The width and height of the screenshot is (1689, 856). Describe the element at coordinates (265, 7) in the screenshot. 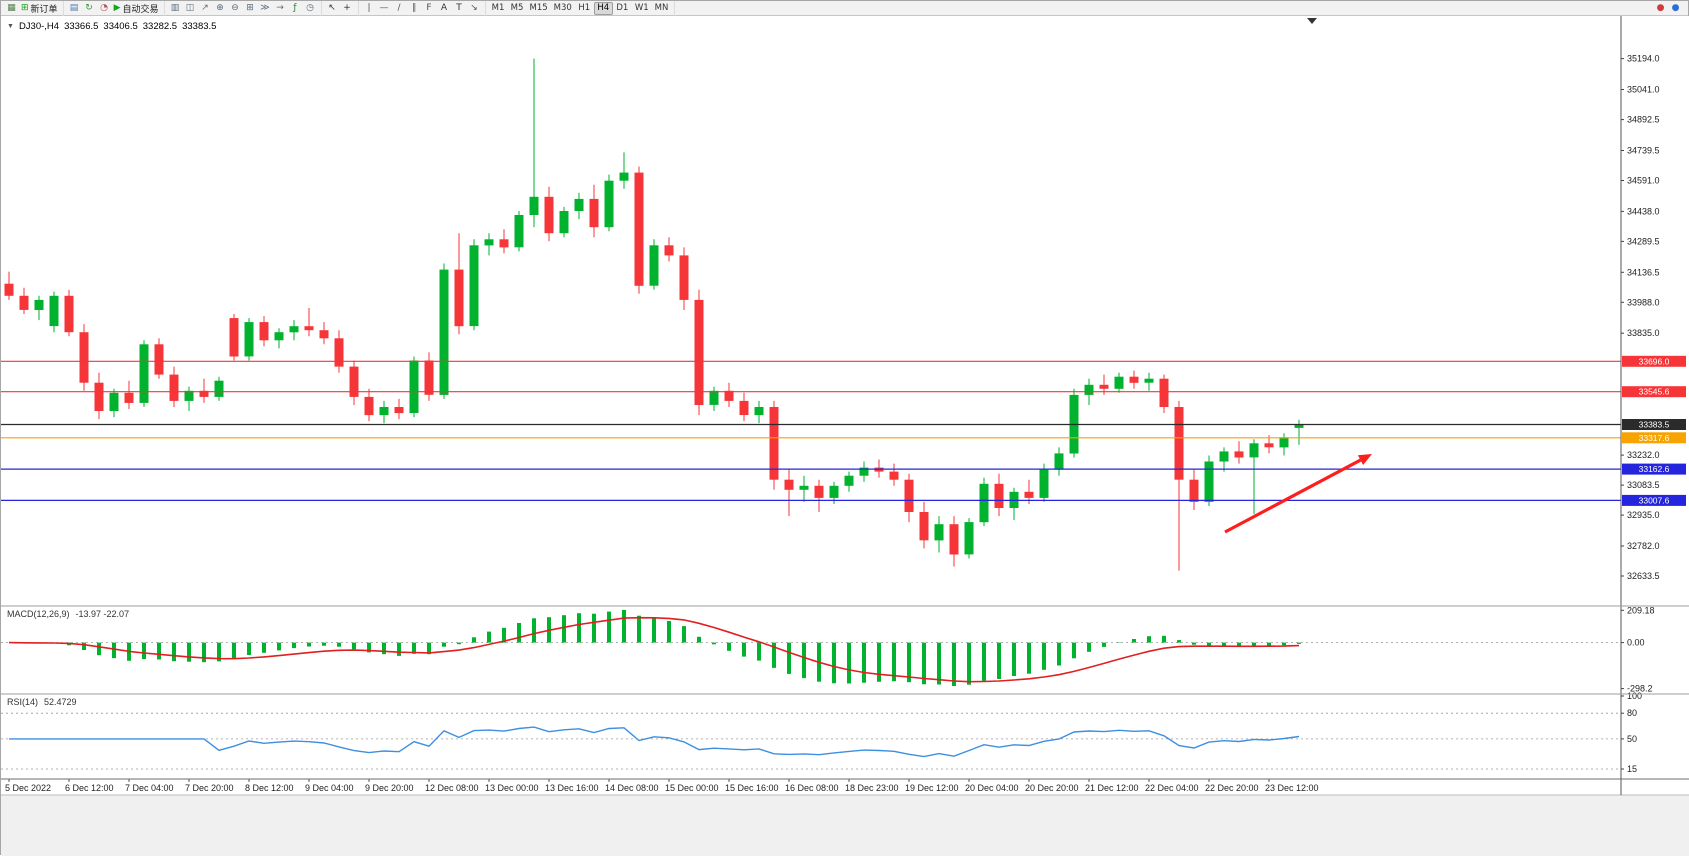

I see `auto-scroll-icon: ≫` at that location.